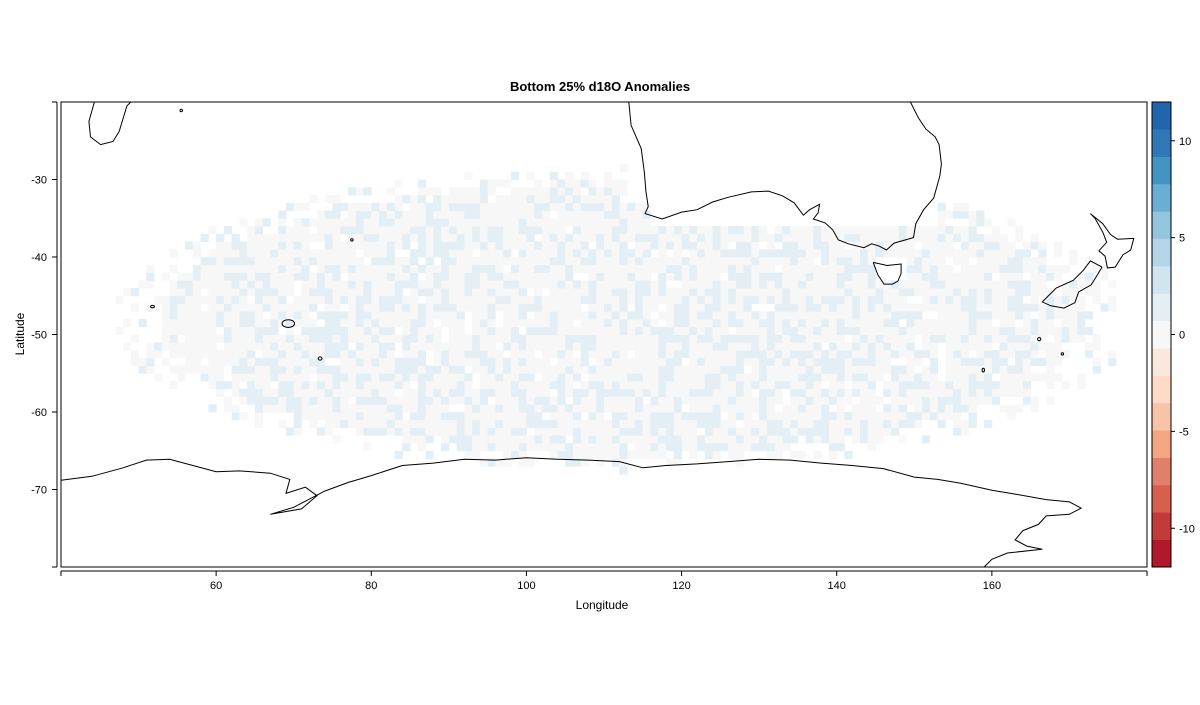 The height and width of the screenshot is (705, 1200). What do you see at coordinates (681, 586) in the screenshot?
I see `x-tick-label: 120` at bounding box center [681, 586].